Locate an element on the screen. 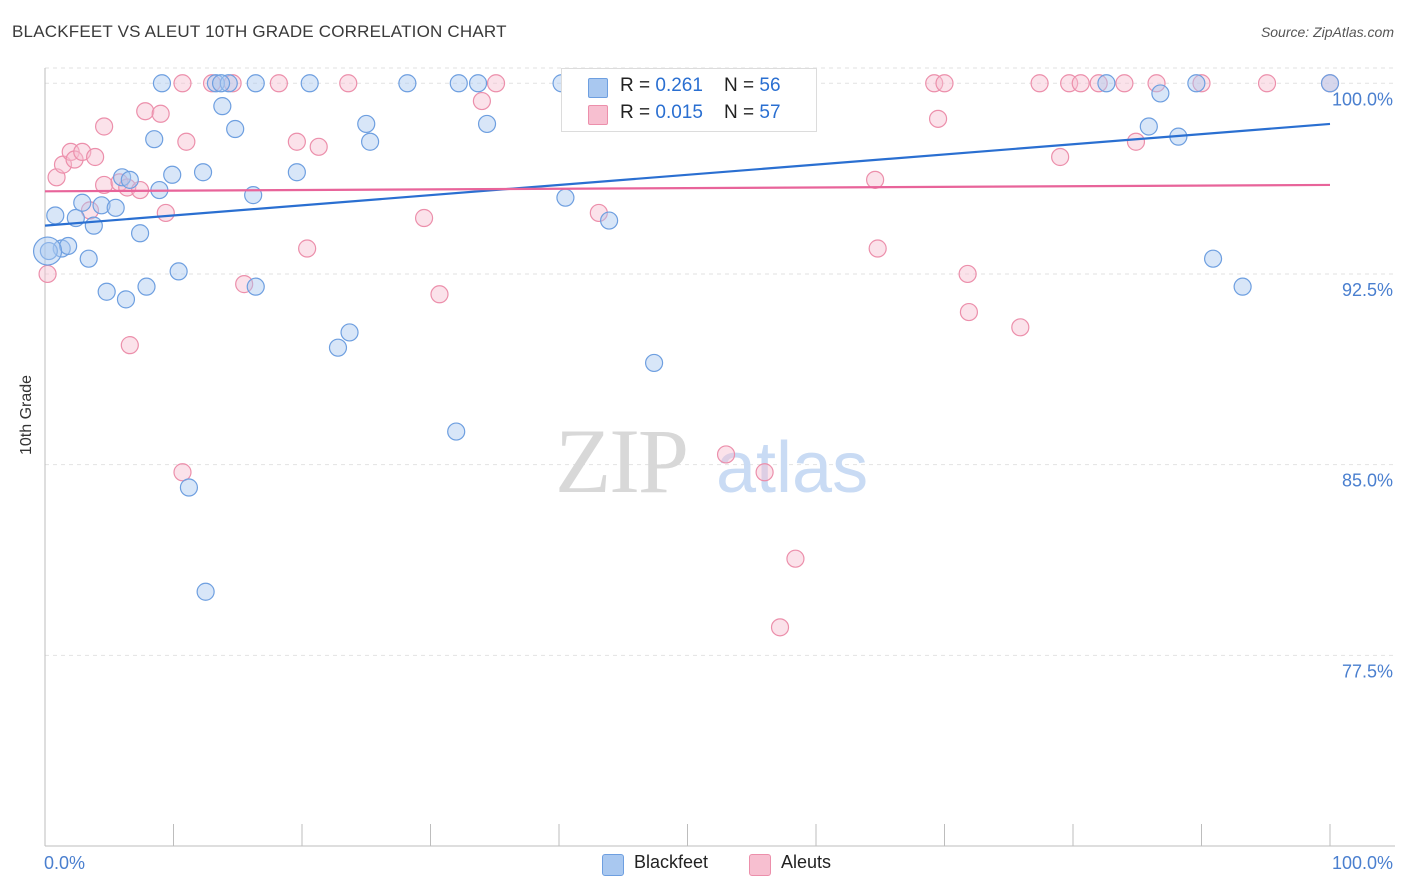 Image resolution: width=1406 pixels, height=892 pixels. source-label: Source: ZipAtlas.com is located at coordinates (1327, 32).